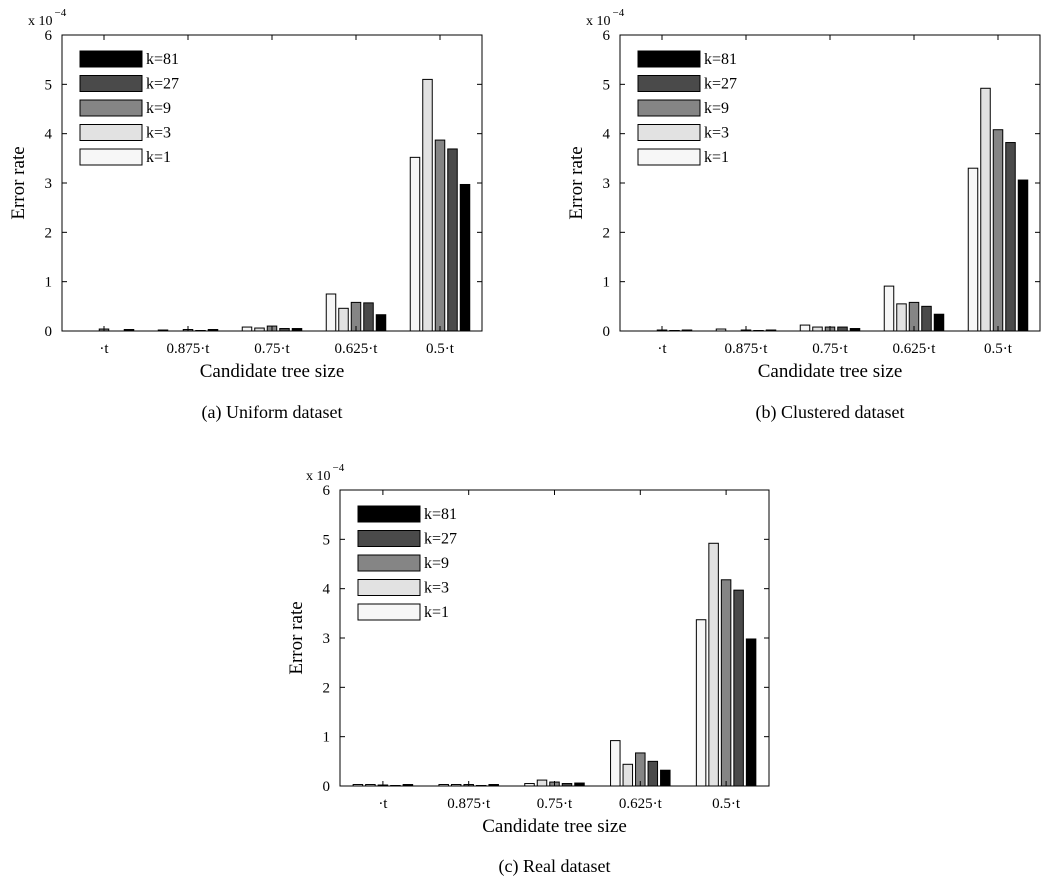 The image size is (1043, 883). What do you see at coordinates (901, 317) in the screenshot?
I see `bar-k=3-4` at bounding box center [901, 317].